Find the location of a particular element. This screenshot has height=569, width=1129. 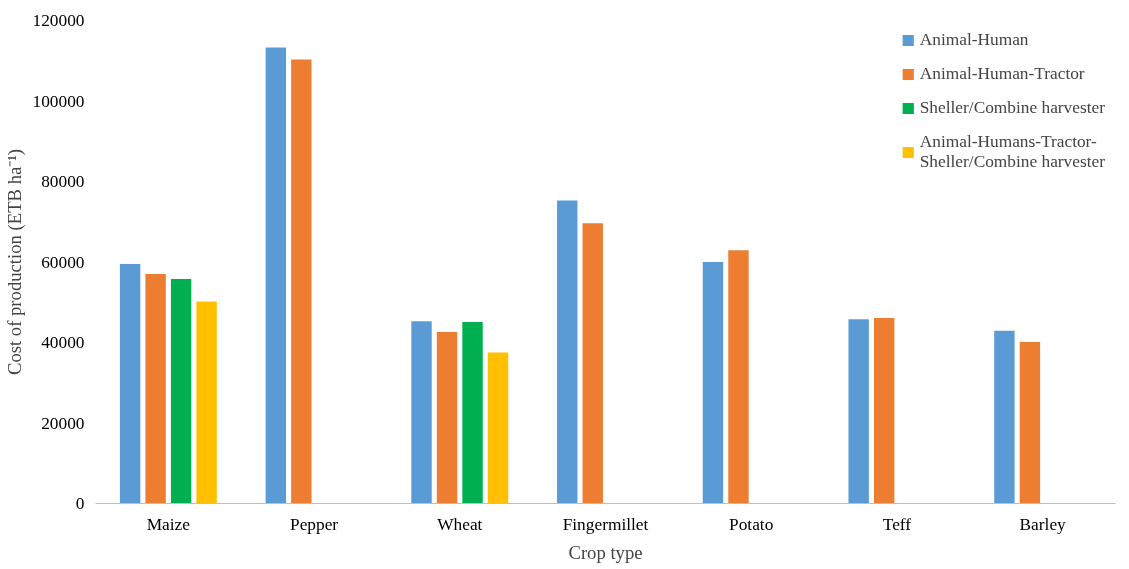

y-tick-label: 40000 is located at coordinates (63, 342).